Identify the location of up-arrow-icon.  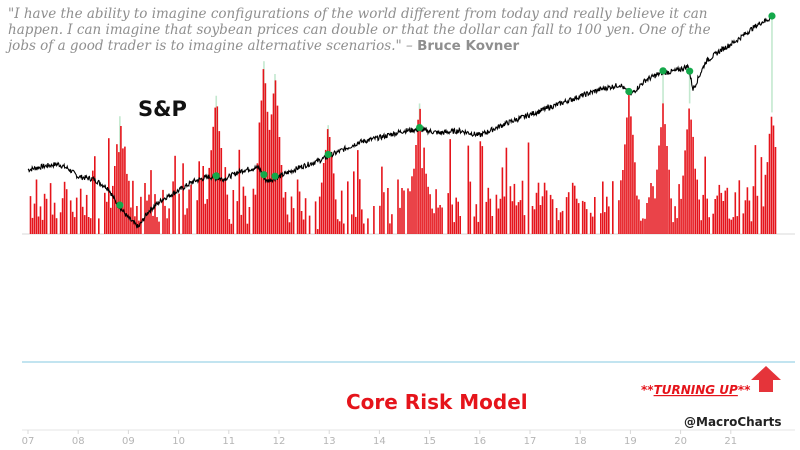
(766, 379).